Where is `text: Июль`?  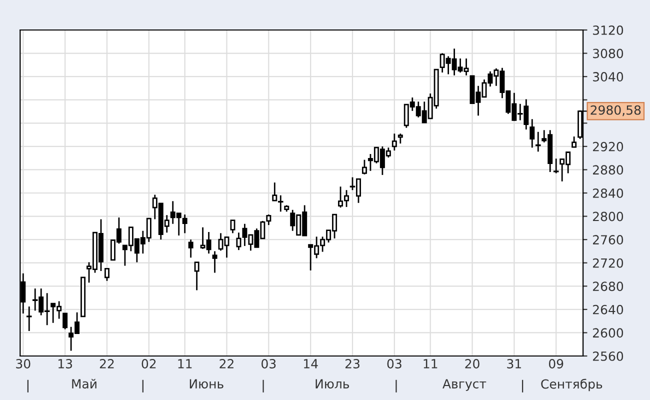
text: Июль is located at coordinates (333, 383).